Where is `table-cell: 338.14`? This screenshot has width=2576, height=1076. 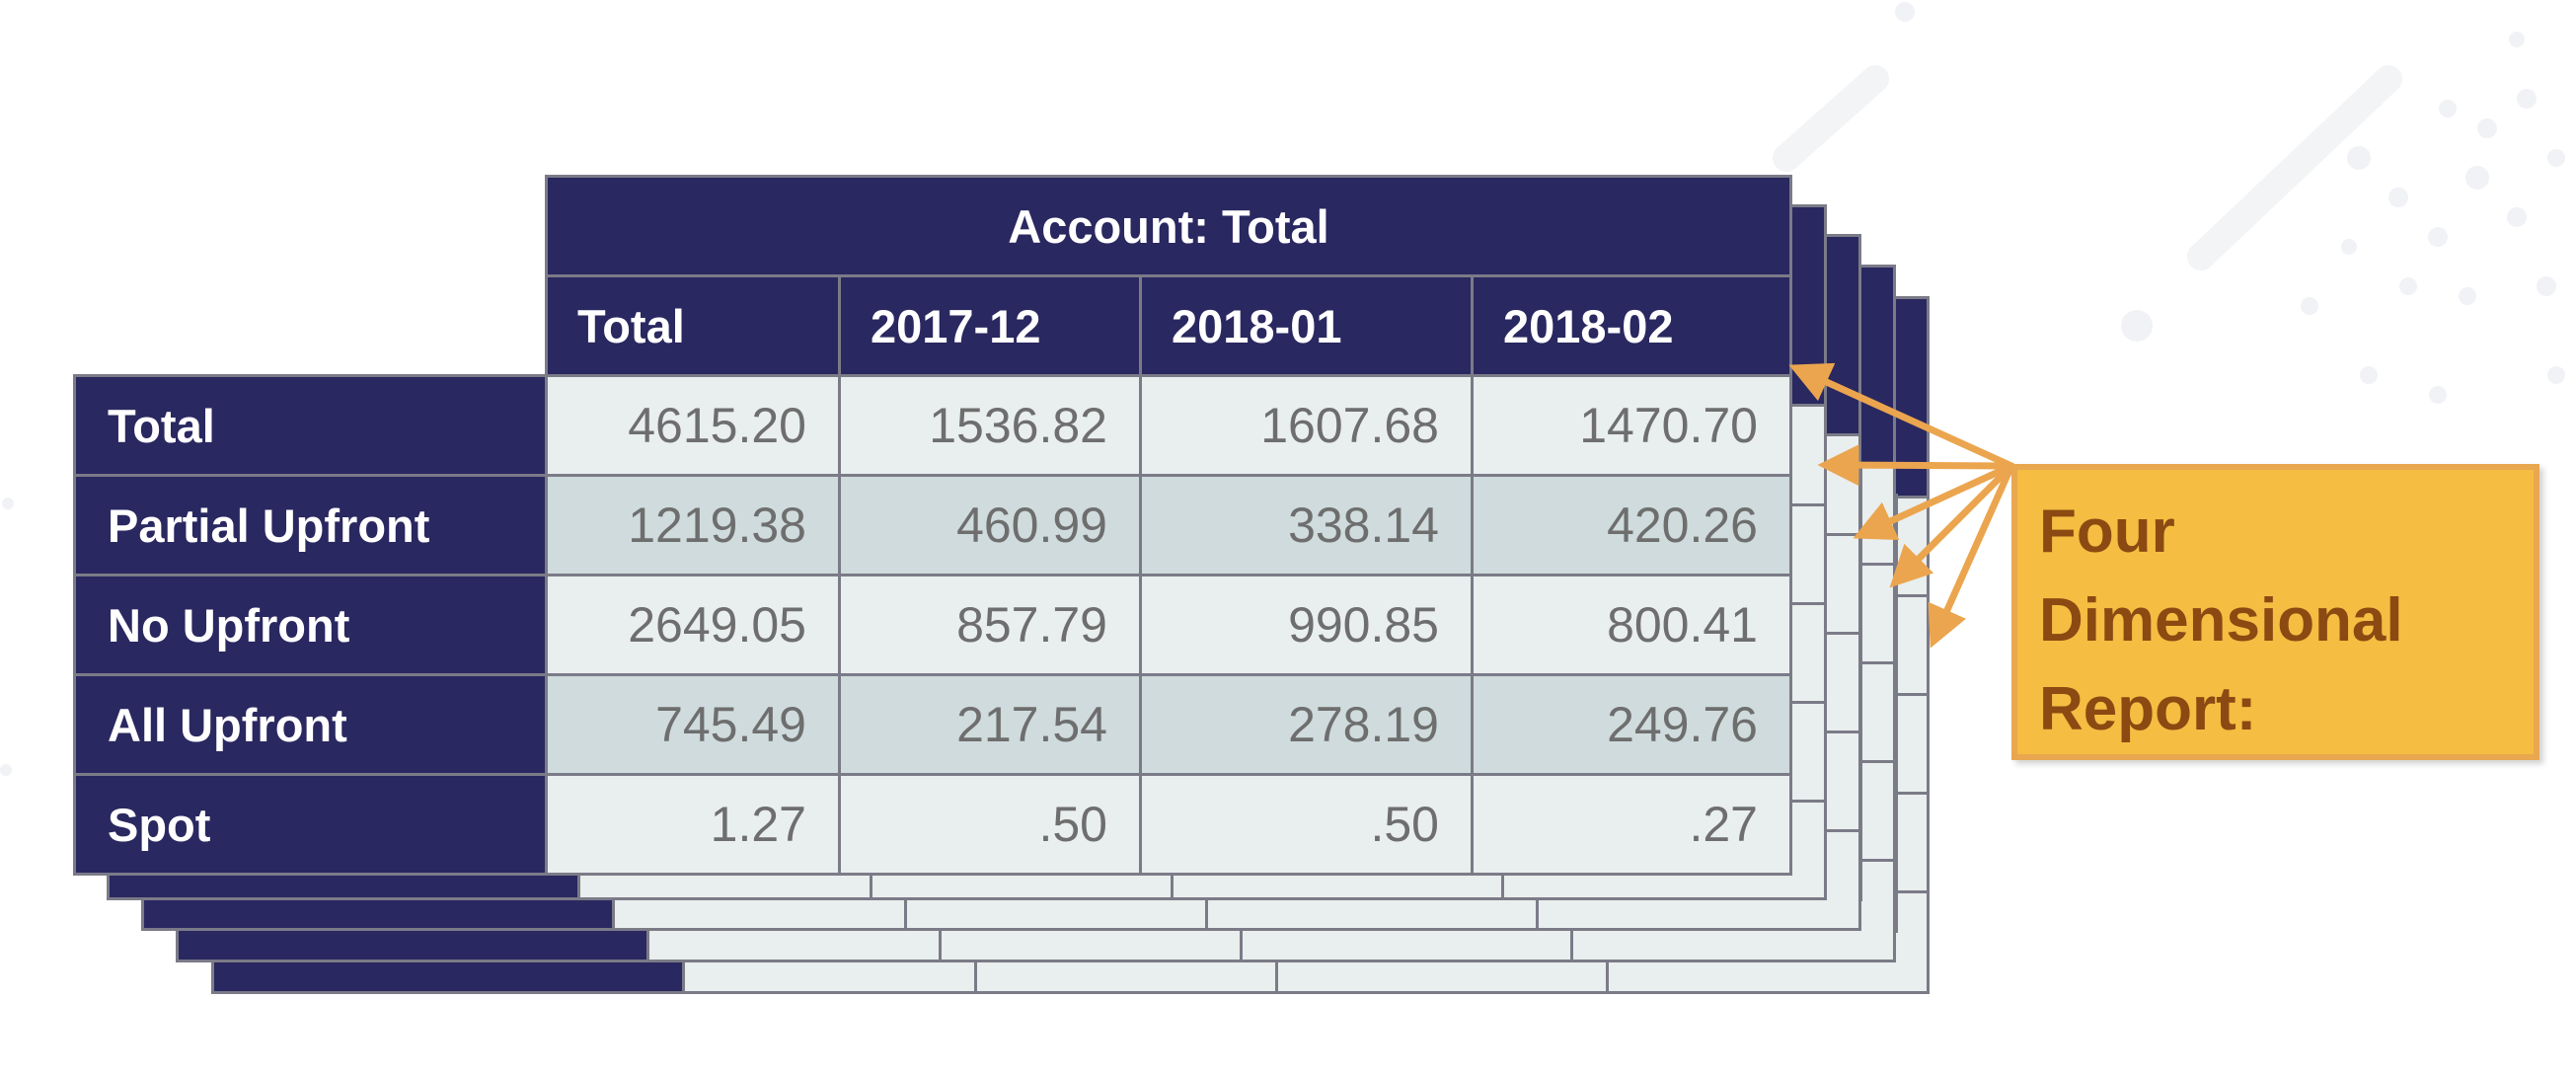
table-cell: 338.14 is located at coordinates (1306, 525).